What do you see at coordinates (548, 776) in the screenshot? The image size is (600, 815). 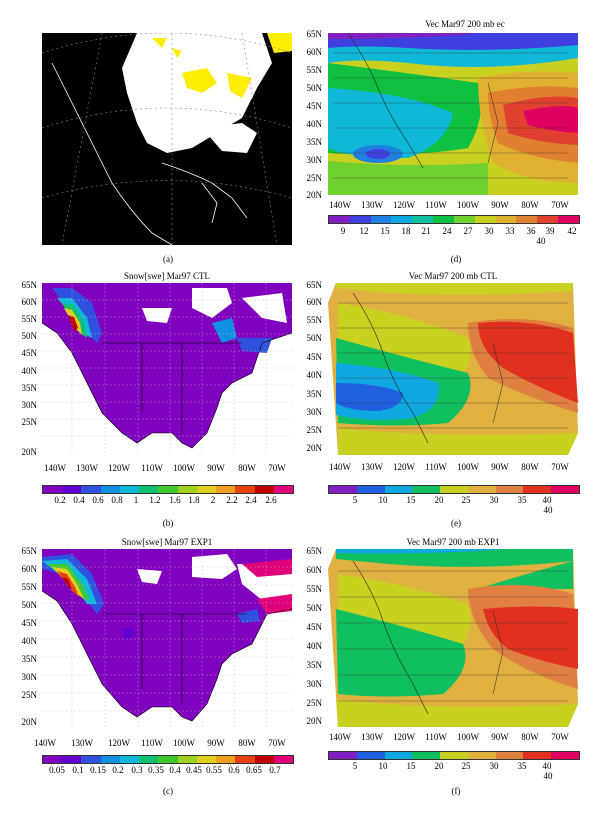 I see `ref-vector-f: 40` at bounding box center [548, 776].